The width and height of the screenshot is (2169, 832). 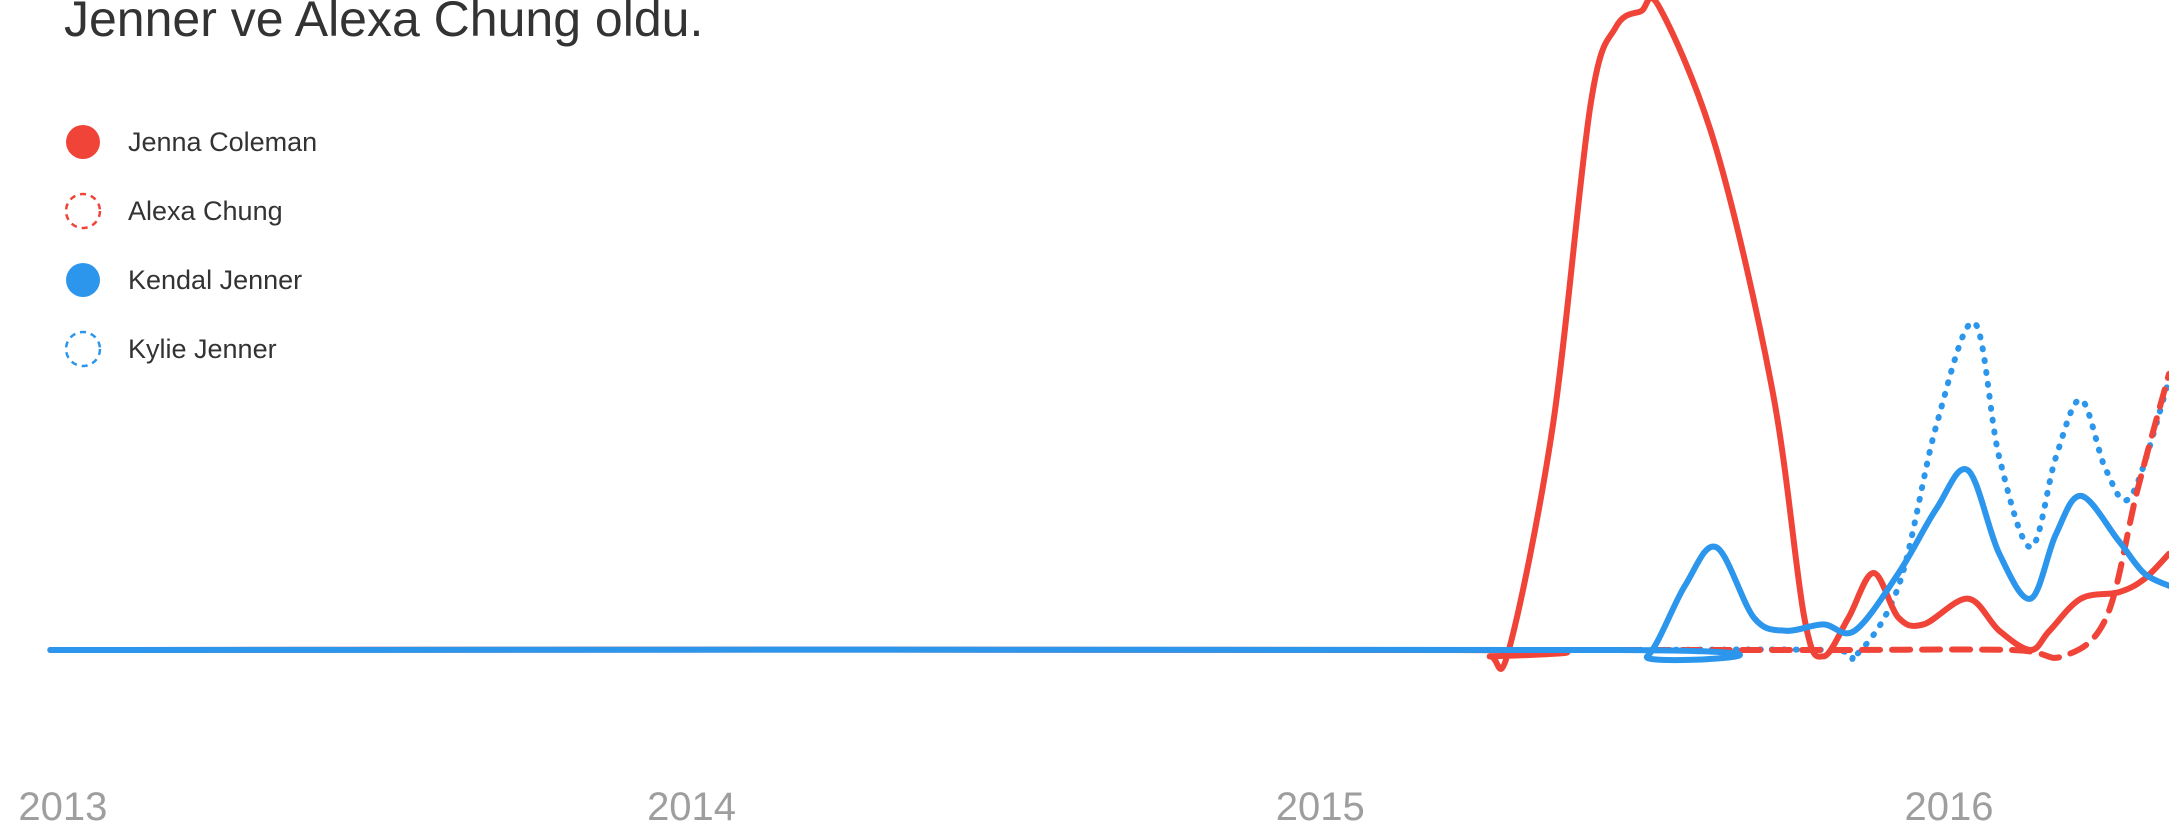 What do you see at coordinates (1948, 807) in the screenshot?
I see `x-tick-label: 2016` at bounding box center [1948, 807].